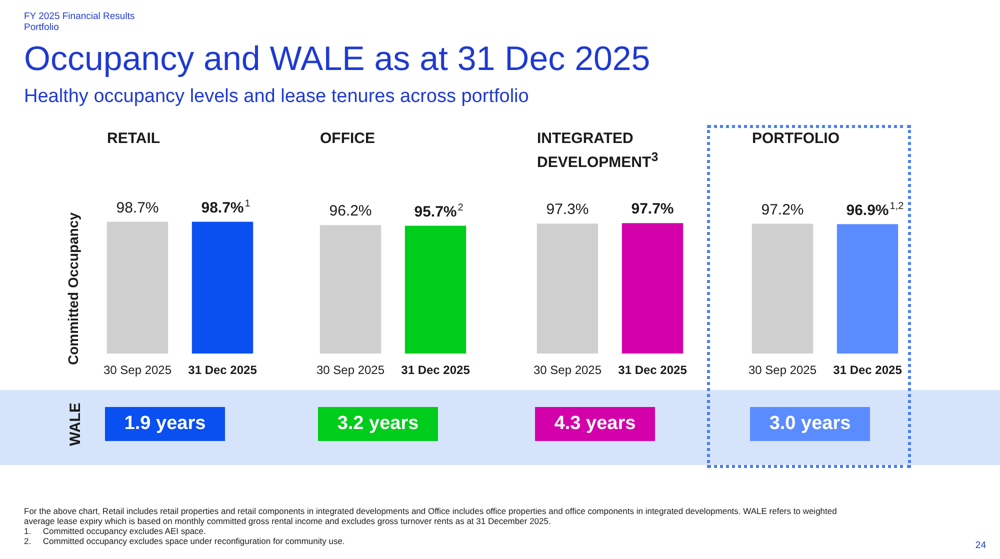  What do you see at coordinates (115, 531) in the screenshot?
I see `text: 1. Committed occupancy excludes AEI space.` at bounding box center [115, 531].